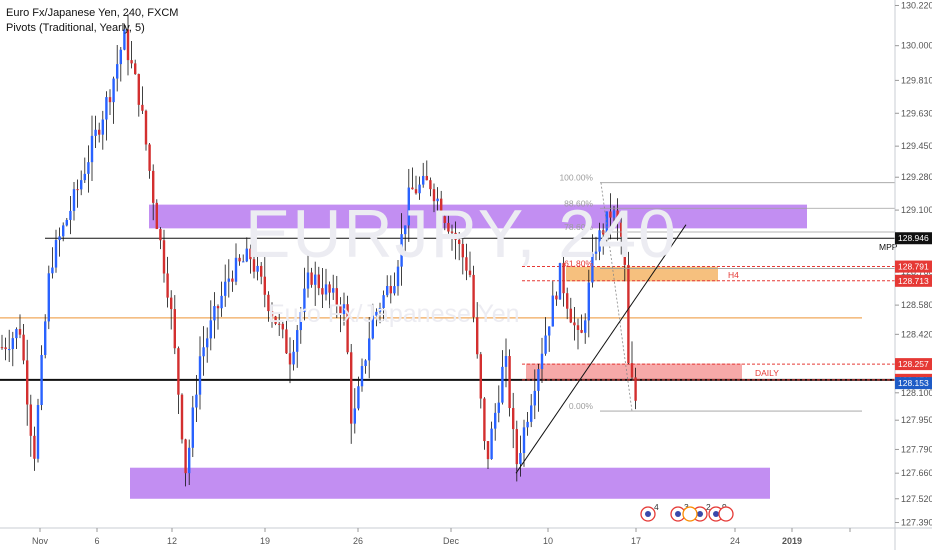  Describe the element at coordinates (466, 536) in the screenshot. I see `time-axis: Nov 6 12 19 26 Dec 10 17 24 2019` at that location.